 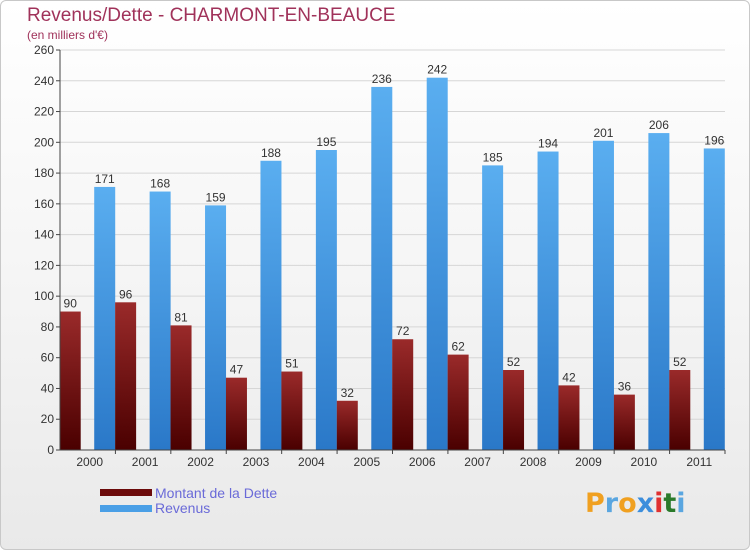 I want to click on y-tick-label: 260, so click(x=44, y=50).